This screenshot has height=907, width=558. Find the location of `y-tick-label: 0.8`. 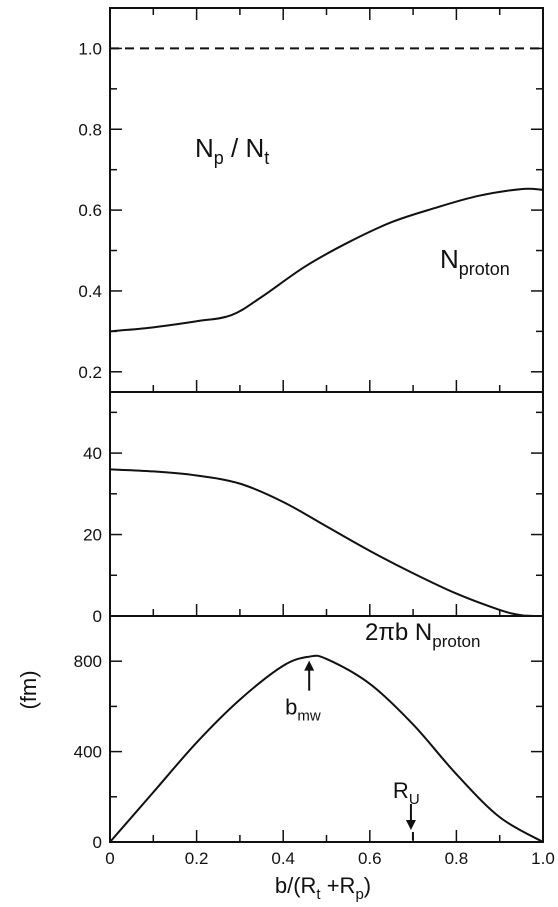

y-tick-label: 0.8 is located at coordinates (90, 129).